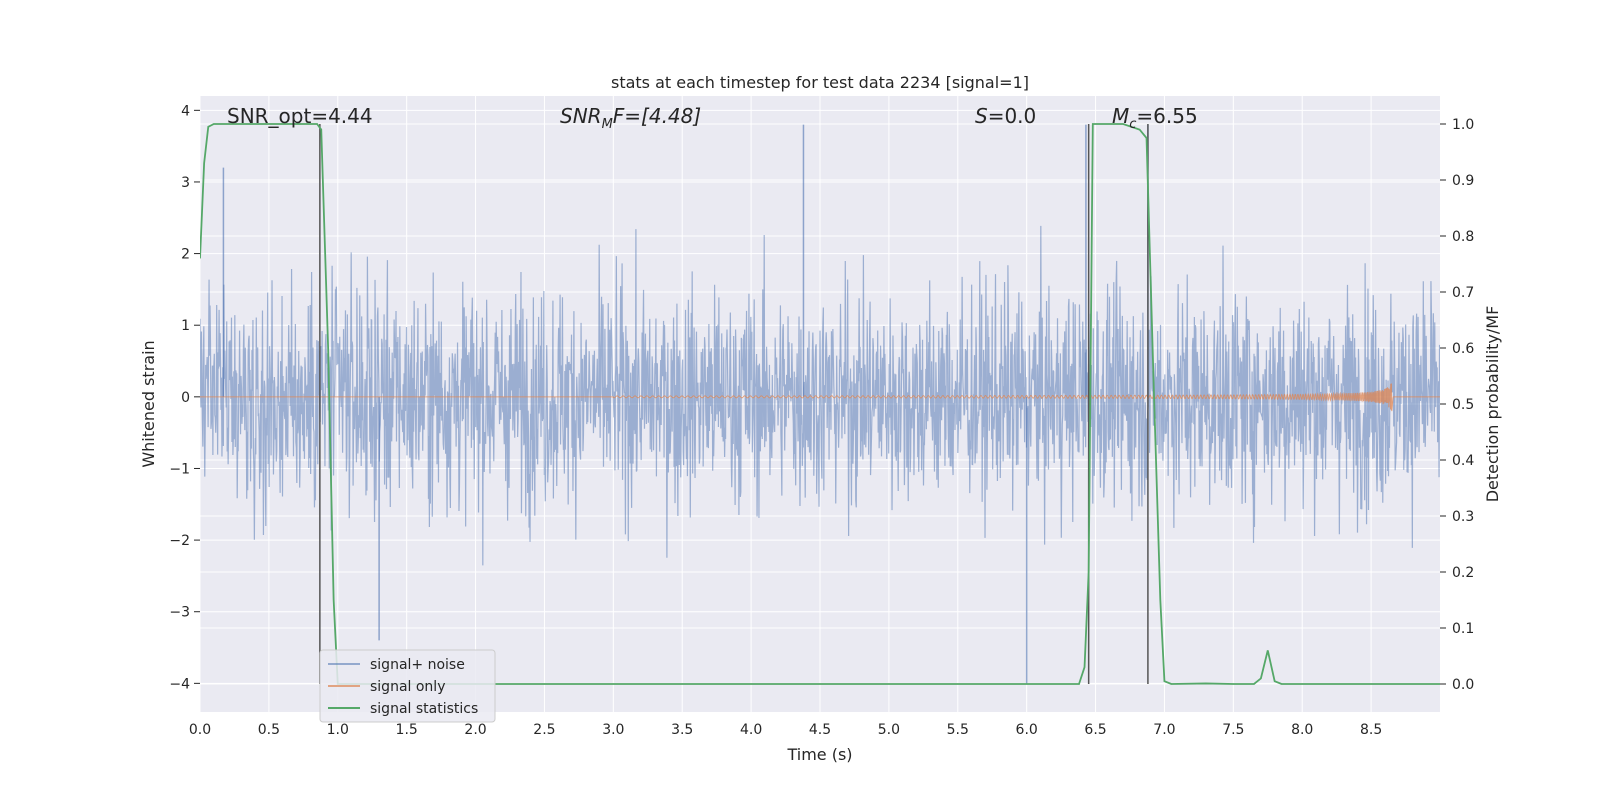  I want to click on x-tick-label: 5.0, so click(889, 730).